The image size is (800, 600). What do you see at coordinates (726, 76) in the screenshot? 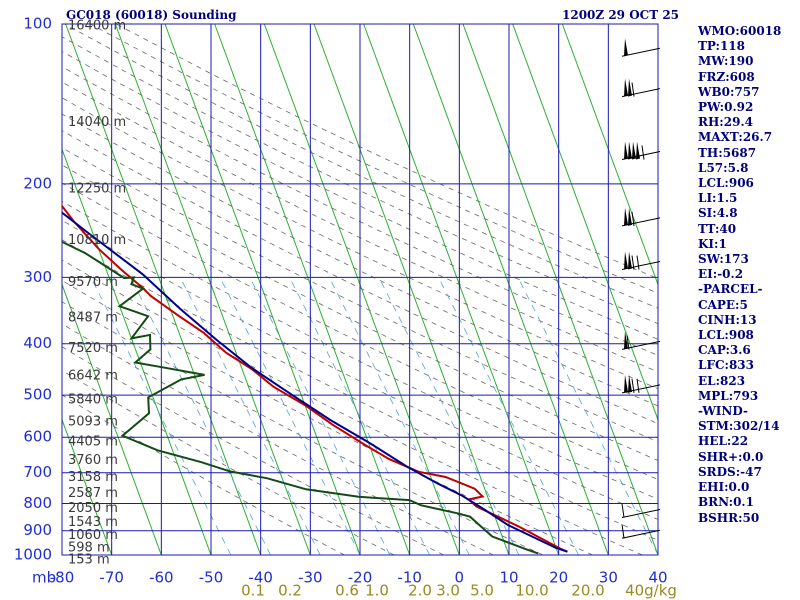
I see `stat-item: FRZ:608` at bounding box center [726, 76].